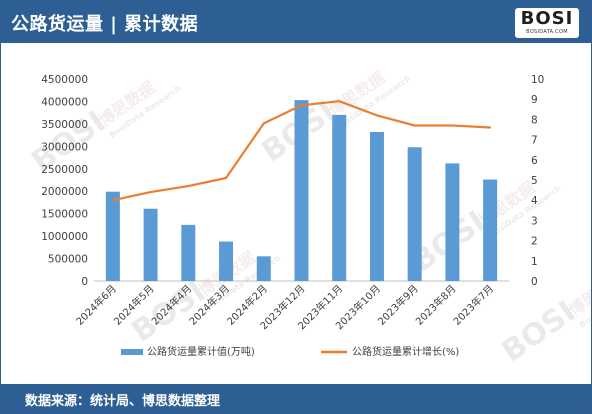 This screenshot has height=414, width=592. Describe the element at coordinates (534, 120) in the screenshot. I see `y-right-tick-label: 8` at that location.